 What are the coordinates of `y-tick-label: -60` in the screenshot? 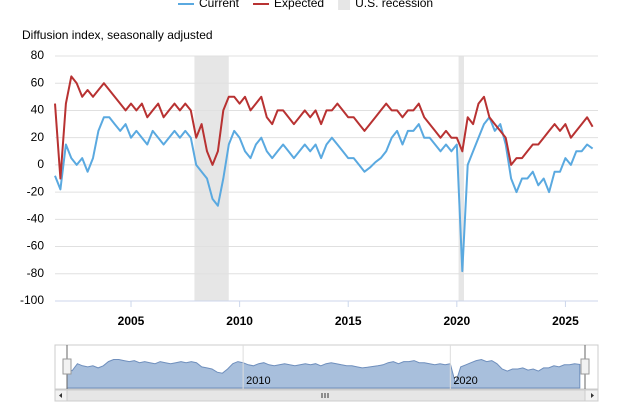 It's located at (36, 246).